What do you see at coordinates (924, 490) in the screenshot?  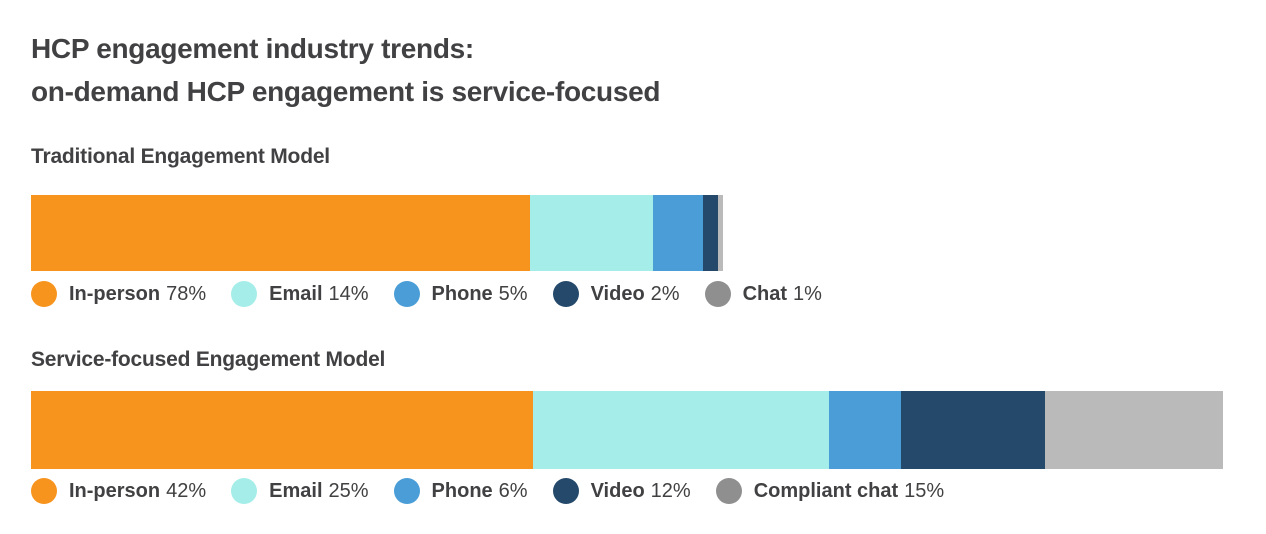 I see `legend-value: 15%` at bounding box center [924, 490].